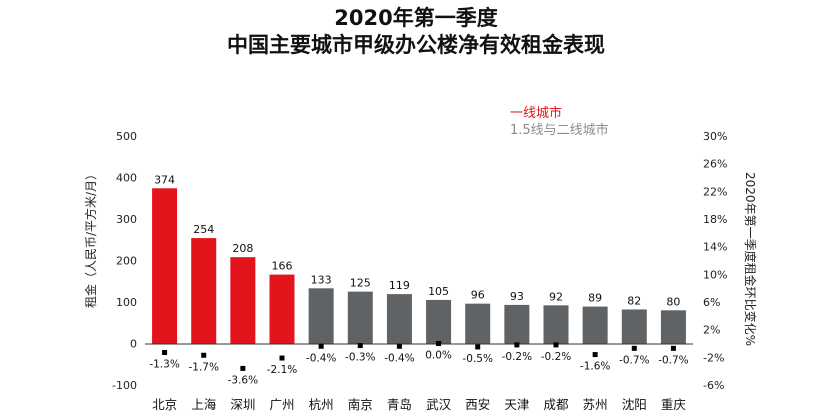  What do you see at coordinates (634, 404) in the screenshot?
I see `category-label: 沈阳` at bounding box center [634, 404].